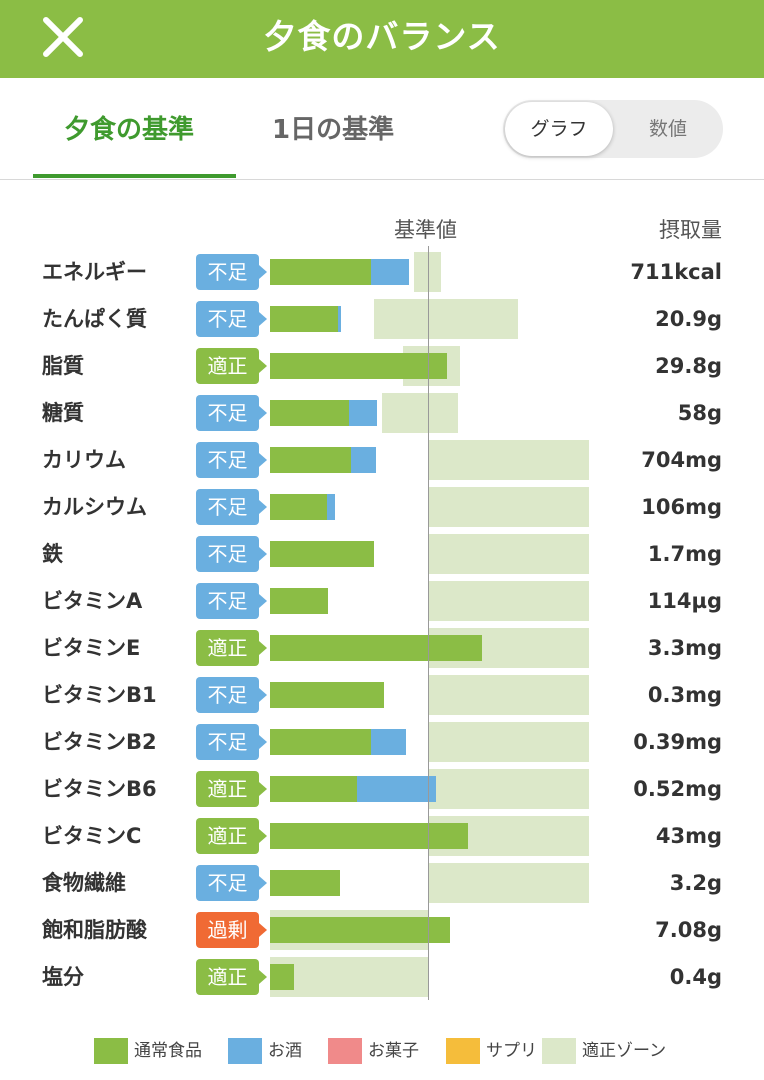 The image size is (764, 1080). I want to click on nutrient-row: ビタミンE 適正 3.3mg, so click(382, 648).